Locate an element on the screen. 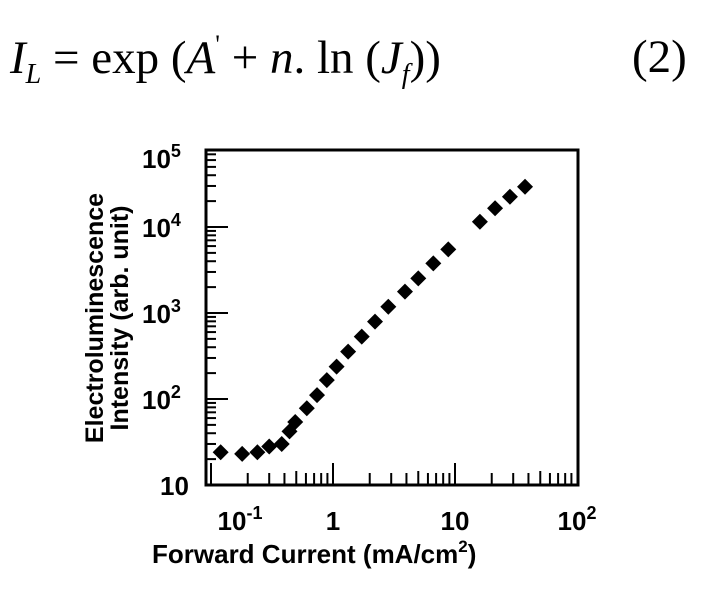 Image resolution: width=701 pixels, height=609 pixels. eq-j-sub: f is located at coordinates (405, 74).